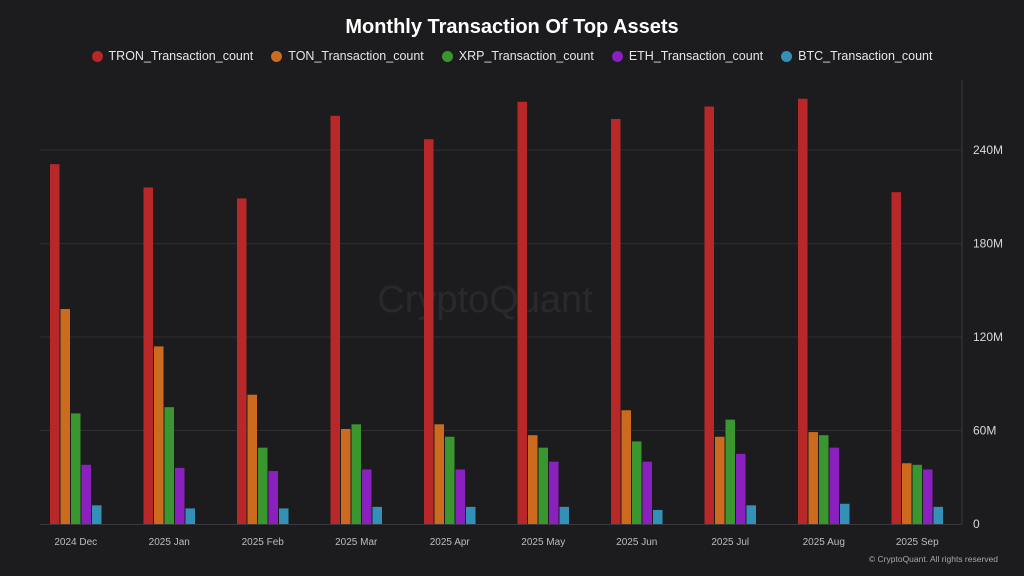  What do you see at coordinates (356, 56) in the screenshot?
I see `legend-label: TON_Transaction_count` at bounding box center [356, 56].